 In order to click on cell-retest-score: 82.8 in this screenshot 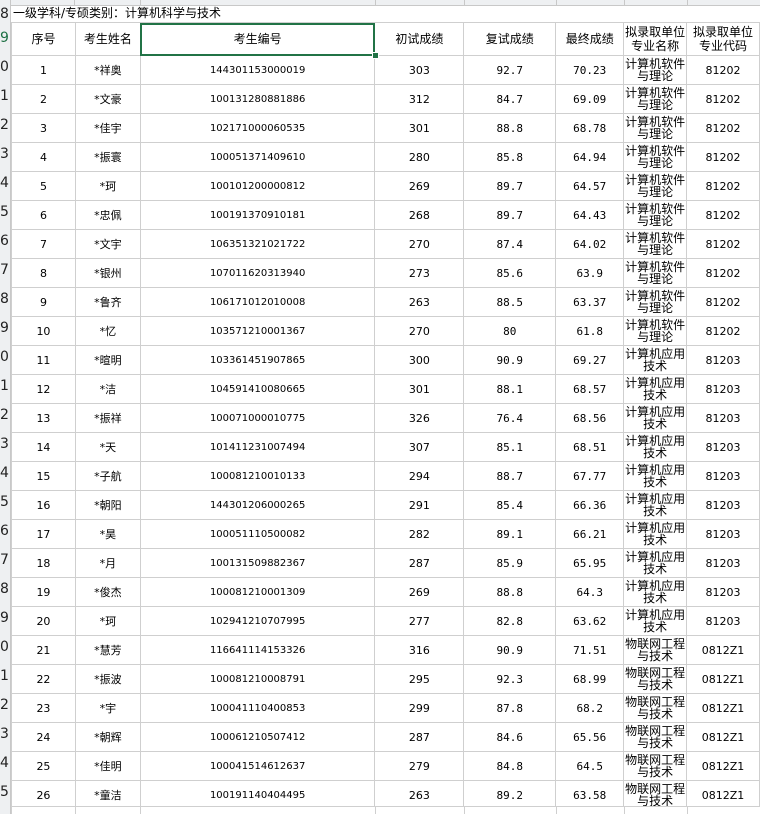, I will do `click(510, 621)`.